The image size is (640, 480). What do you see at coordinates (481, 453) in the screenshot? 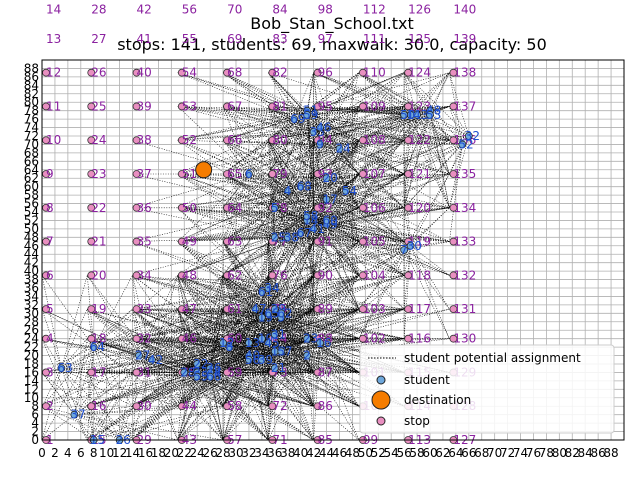
I see `x-tick-label: 68` at bounding box center [481, 453].